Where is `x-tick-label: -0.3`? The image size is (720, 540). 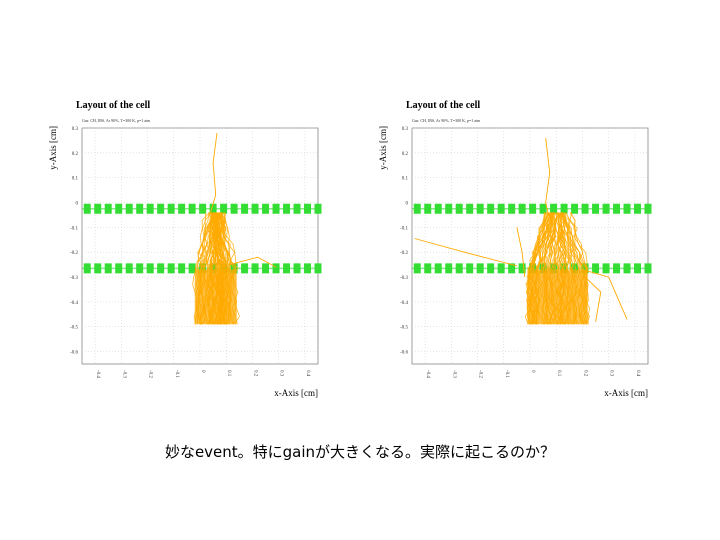 x-tick-label: -0.3 is located at coordinates (453, 374).